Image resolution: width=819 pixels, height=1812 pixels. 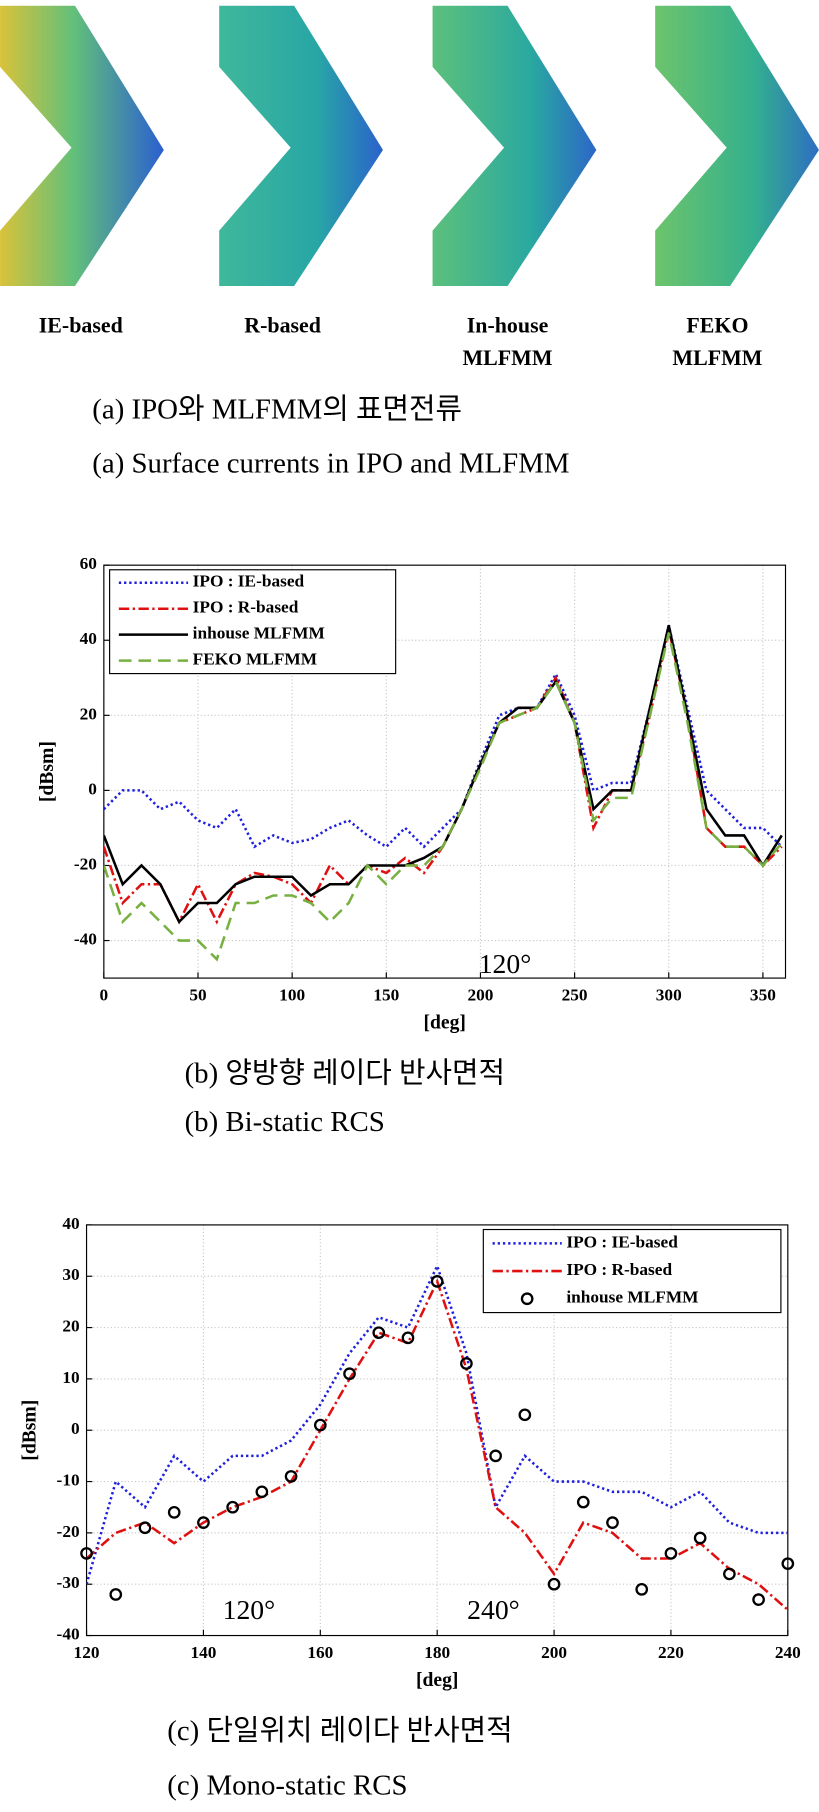 I want to click on legend-box, so click(x=253, y=622).